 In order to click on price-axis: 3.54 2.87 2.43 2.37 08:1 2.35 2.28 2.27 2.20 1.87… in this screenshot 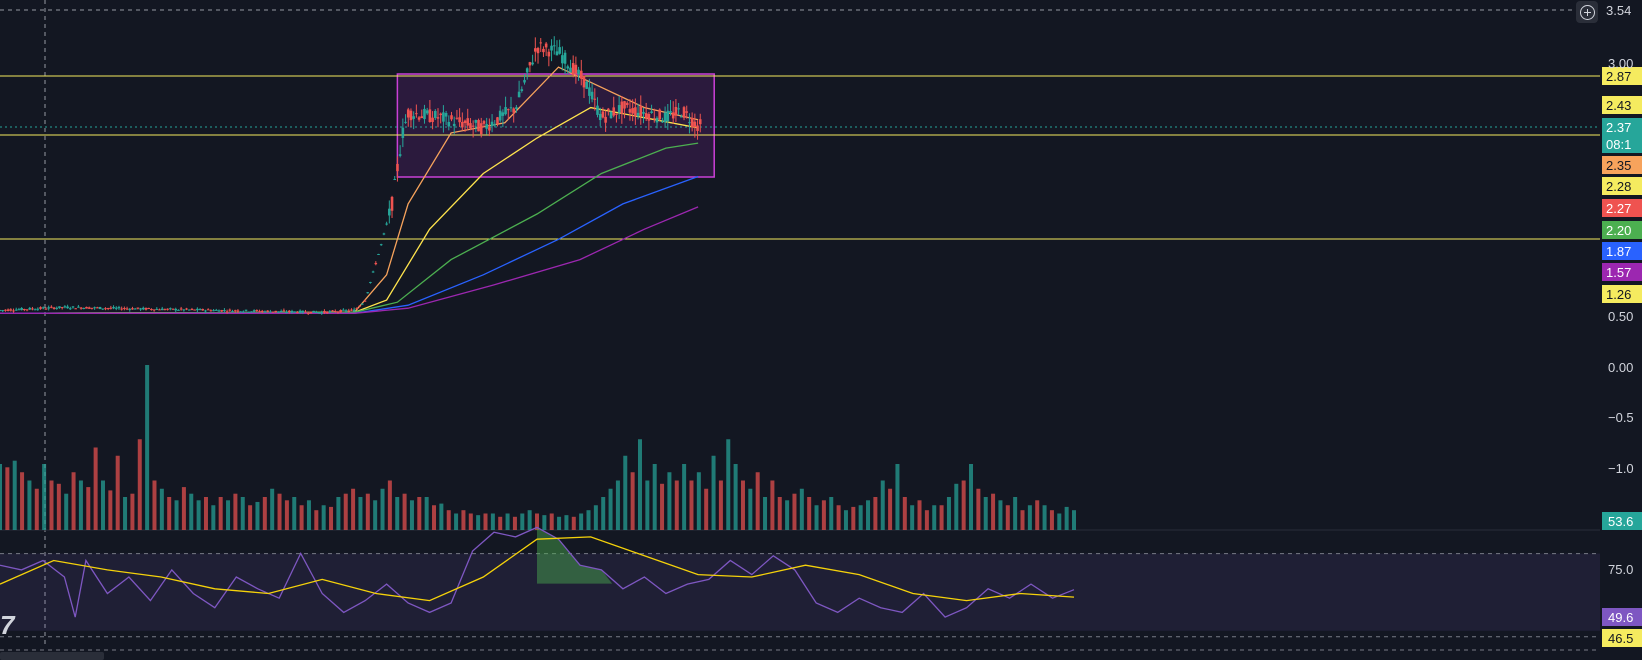, I will do `click(1622, 324)`.